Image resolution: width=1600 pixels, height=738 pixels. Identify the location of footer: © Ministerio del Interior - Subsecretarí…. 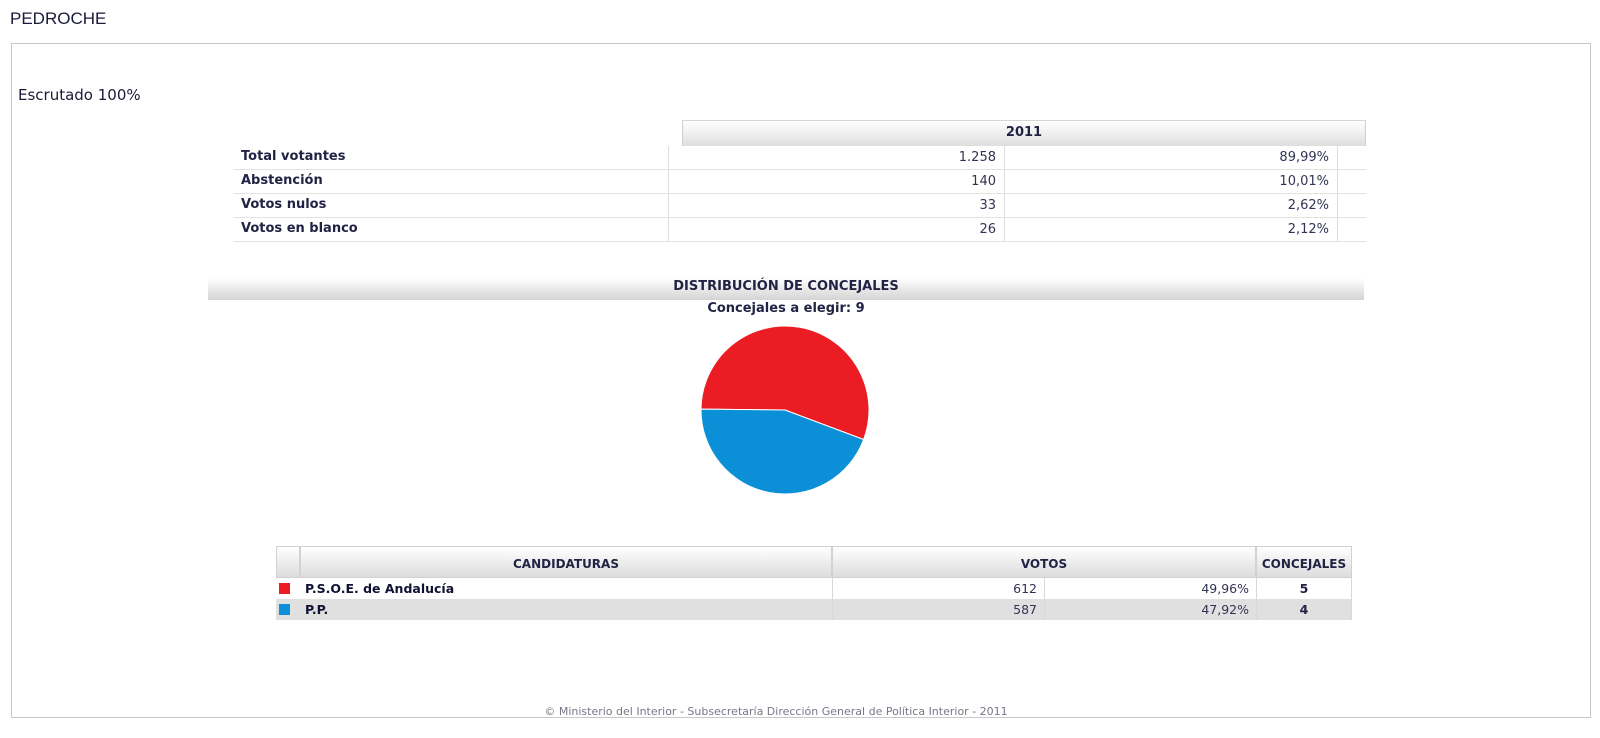
(776, 711).